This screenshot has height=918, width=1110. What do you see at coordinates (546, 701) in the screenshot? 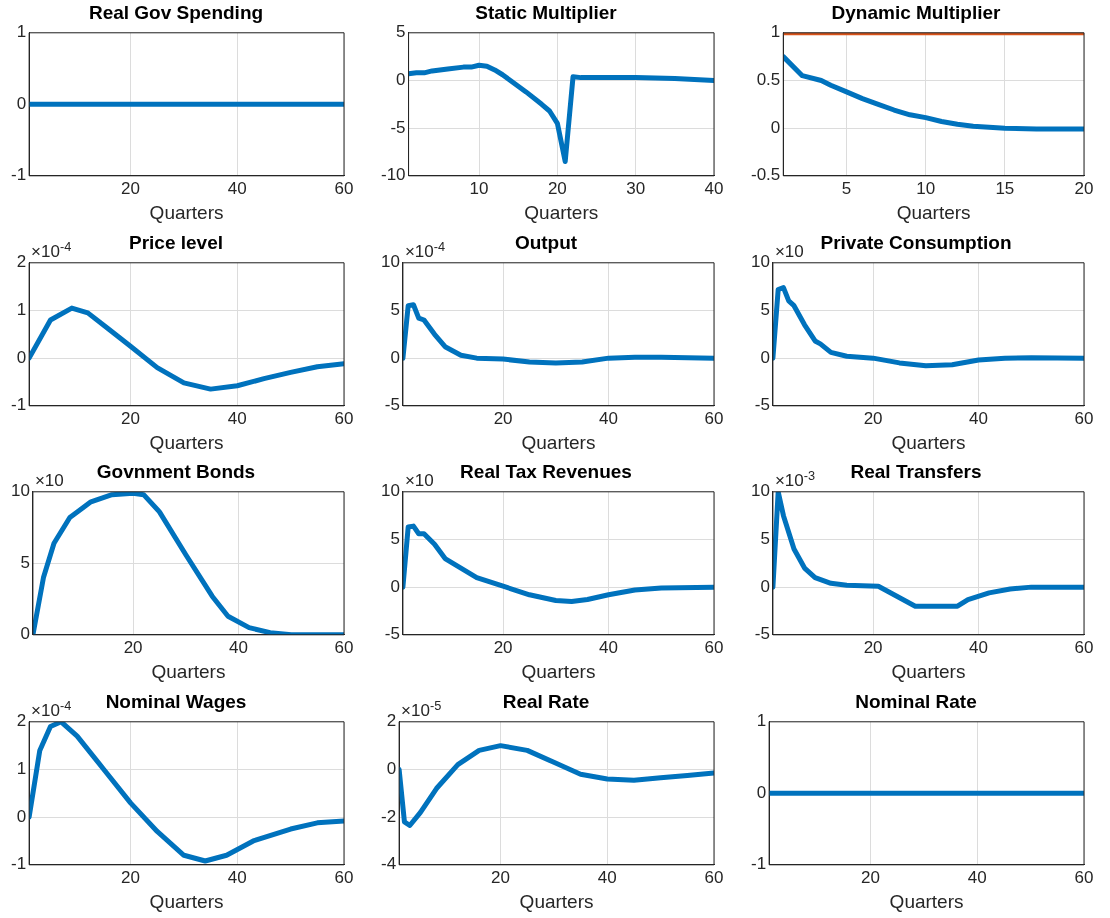
I see `chart-title: Real Rate` at bounding box center [546, 701].